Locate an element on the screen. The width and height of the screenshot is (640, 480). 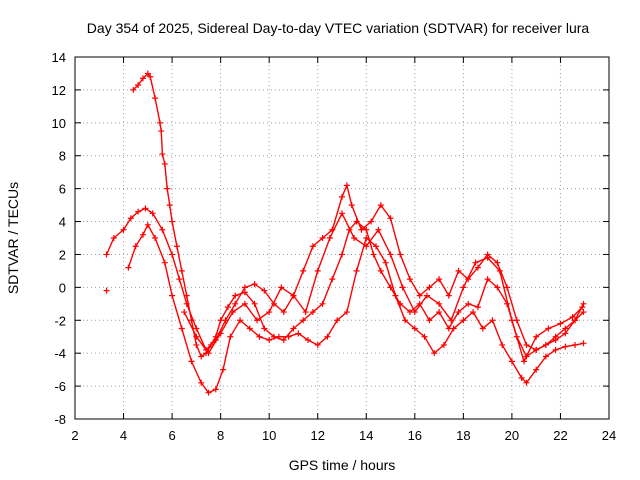
y-tick-label: -8 is located at coordinates (60, 419).